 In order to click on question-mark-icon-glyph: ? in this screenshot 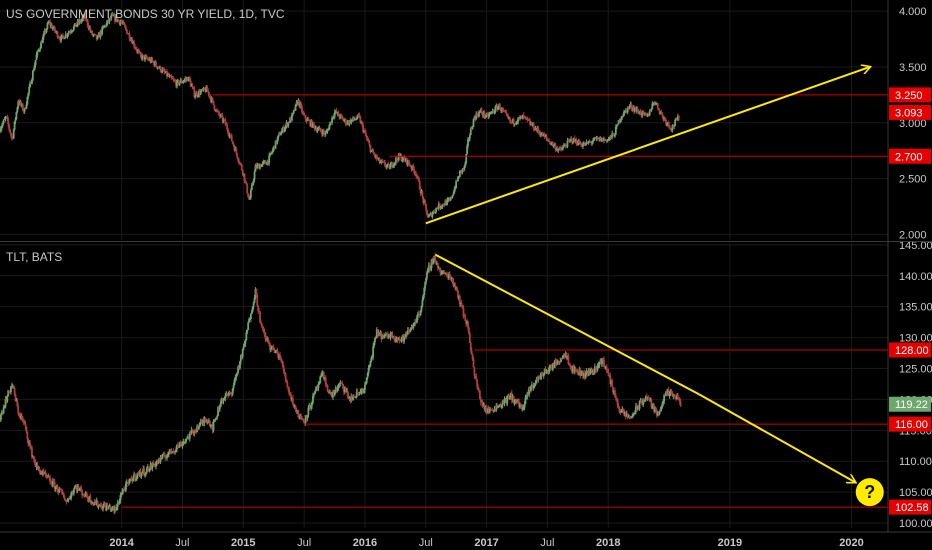, I will do `click(869, 492)`.